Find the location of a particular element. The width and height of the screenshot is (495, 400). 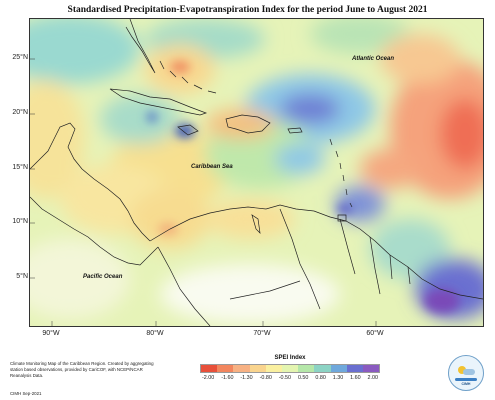

lon-label-90w: 90°W is located at coordinates (51, 333).